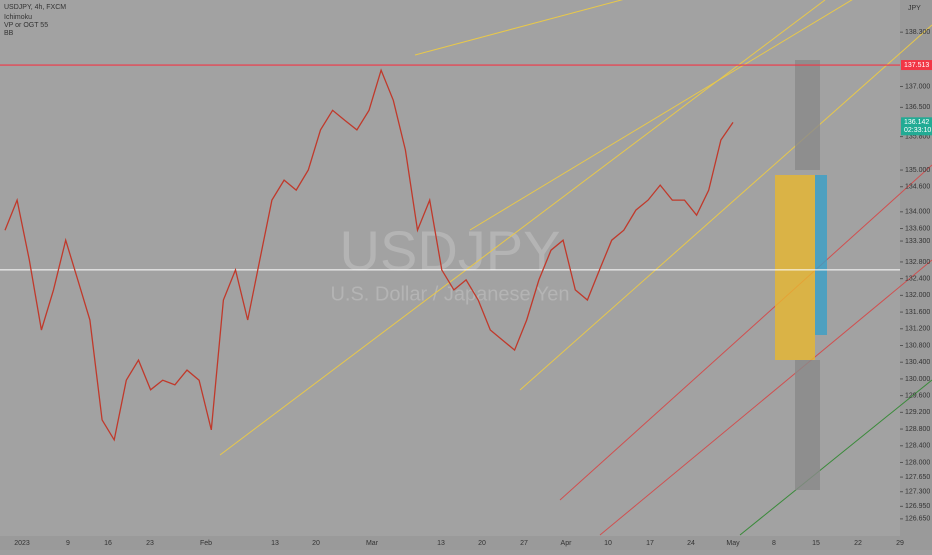 The width and height of the screenshot is (932, 555). I want to click on y-tick-label: 132.800, so click(917, 262).